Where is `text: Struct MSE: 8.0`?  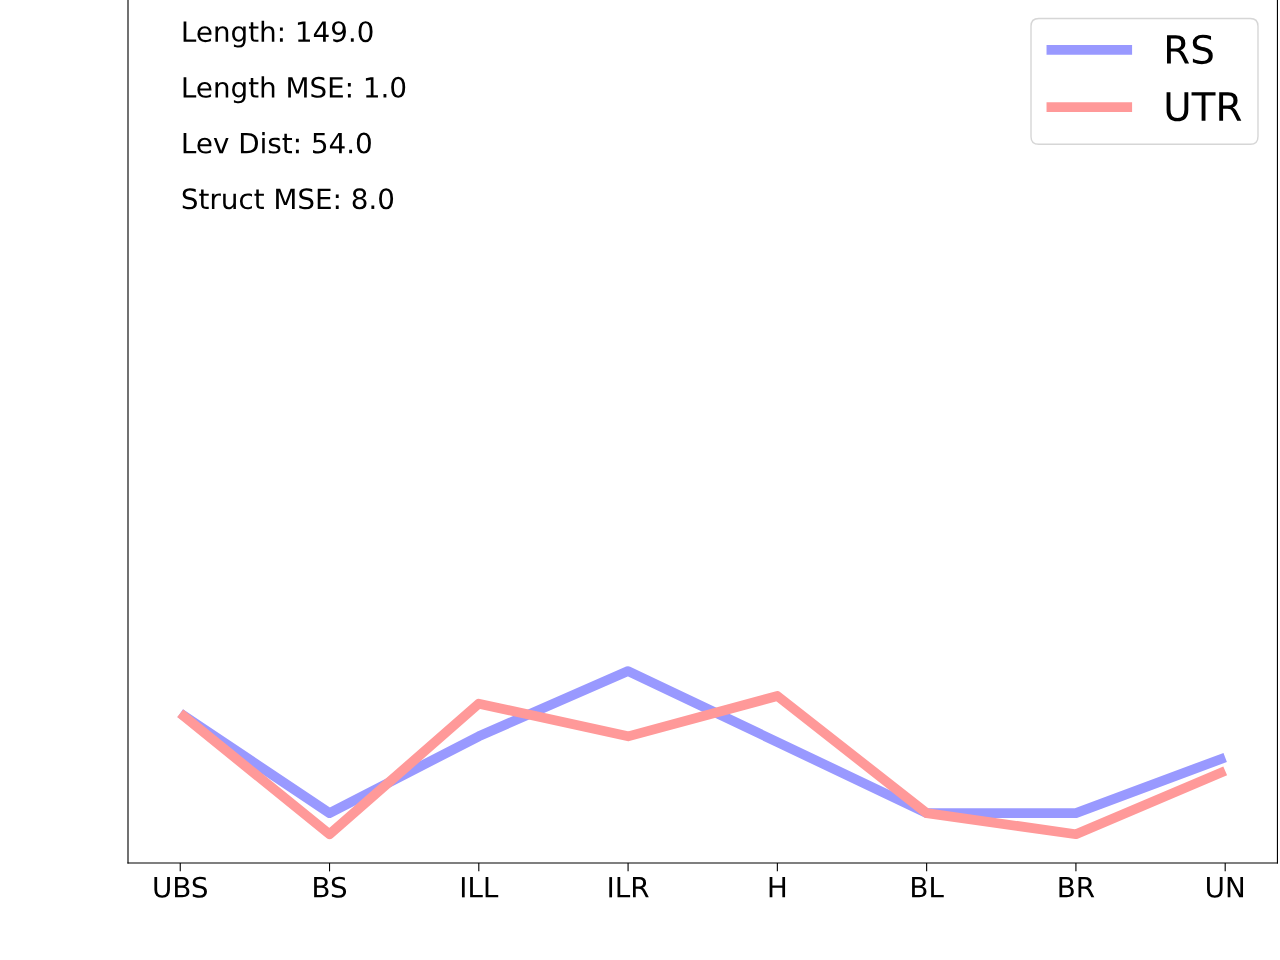
text: Struct MSE: 8.0 is located at coordinates (288, 199).